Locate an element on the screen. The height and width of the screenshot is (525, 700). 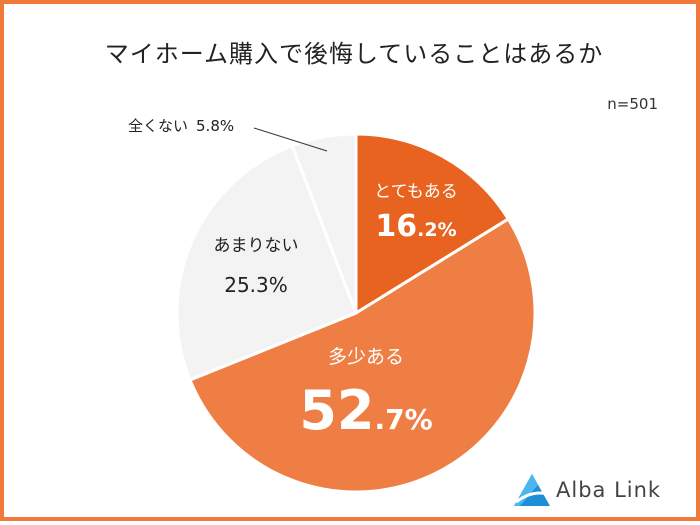
slice-value-tasho-aru: 52.7% is located at coordinates (365, 410).